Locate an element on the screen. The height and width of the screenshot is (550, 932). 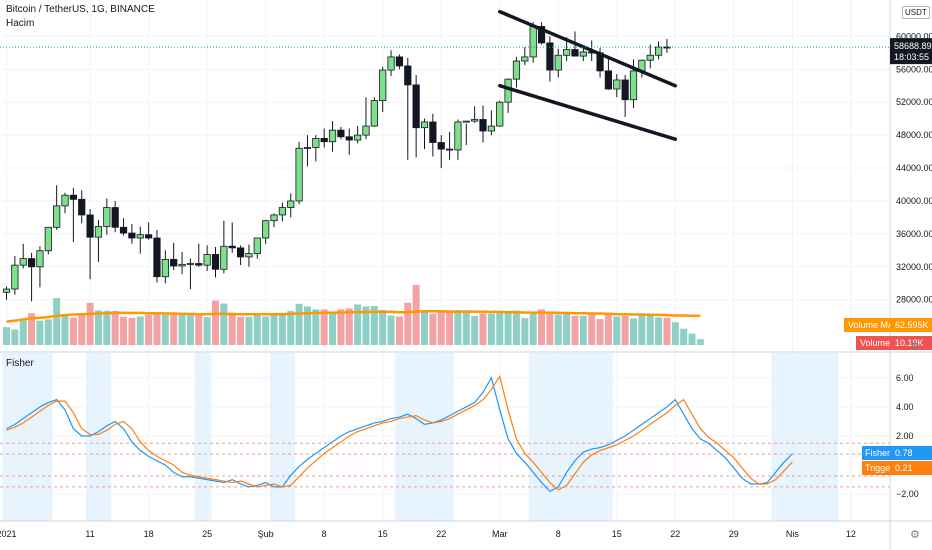
time-tick-label-10: 15 is located at coordinates (617, 534).